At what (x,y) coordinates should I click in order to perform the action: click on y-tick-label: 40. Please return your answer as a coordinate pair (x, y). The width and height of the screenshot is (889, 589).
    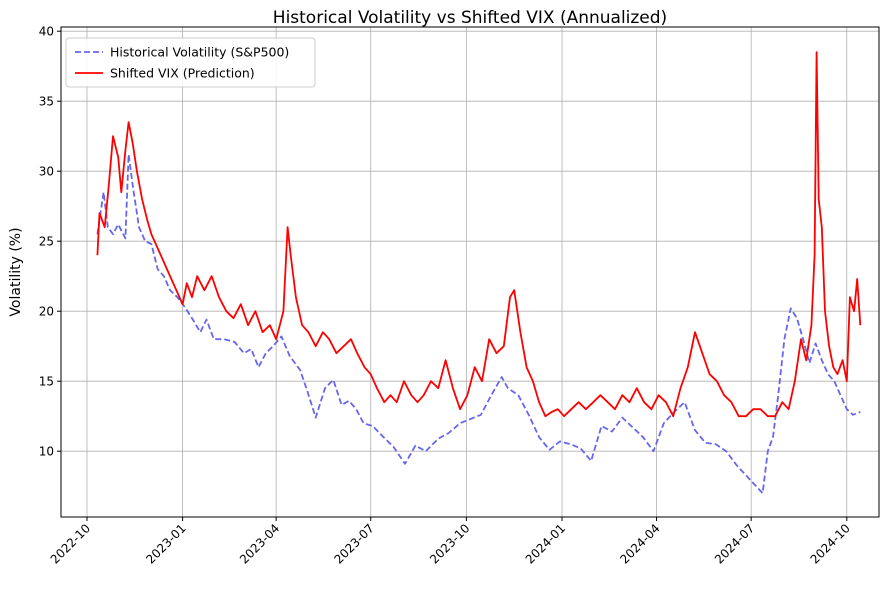
    Looking at the image, I should click on (46, 32).